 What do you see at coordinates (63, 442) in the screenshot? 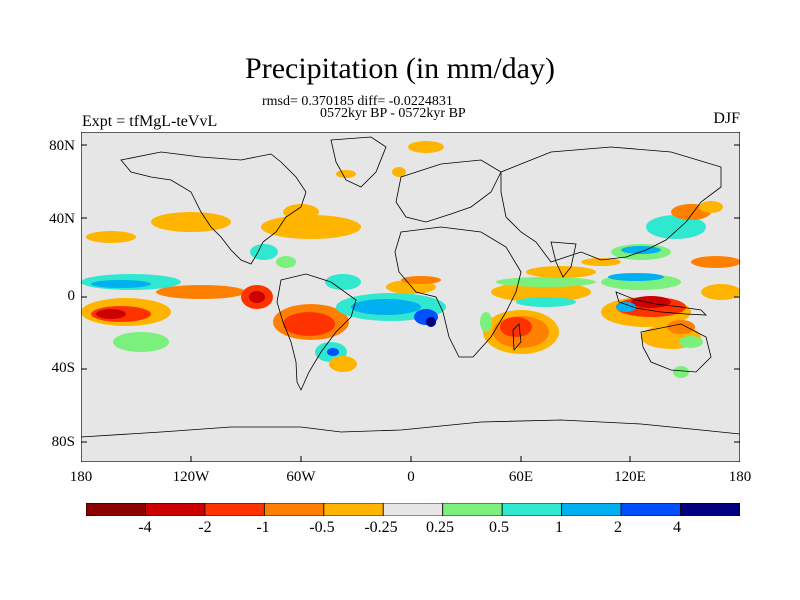
I see `lat-tick-80s: 80S` at bounding box center [63, 442].